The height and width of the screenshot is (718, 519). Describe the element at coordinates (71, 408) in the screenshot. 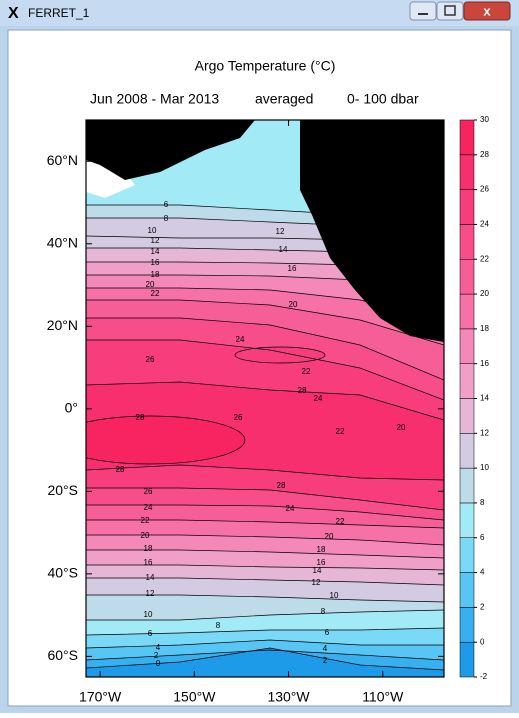

I see `y-tick-label: 0°` at that location.